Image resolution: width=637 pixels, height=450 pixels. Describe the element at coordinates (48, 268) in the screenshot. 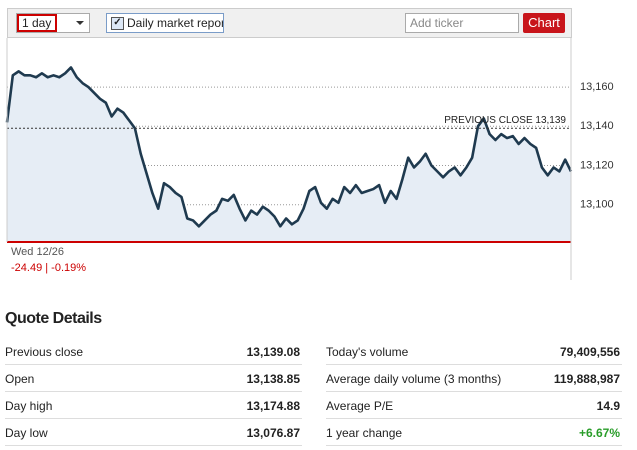

I see `change-label: -24.49 | -0.19%` at that location.